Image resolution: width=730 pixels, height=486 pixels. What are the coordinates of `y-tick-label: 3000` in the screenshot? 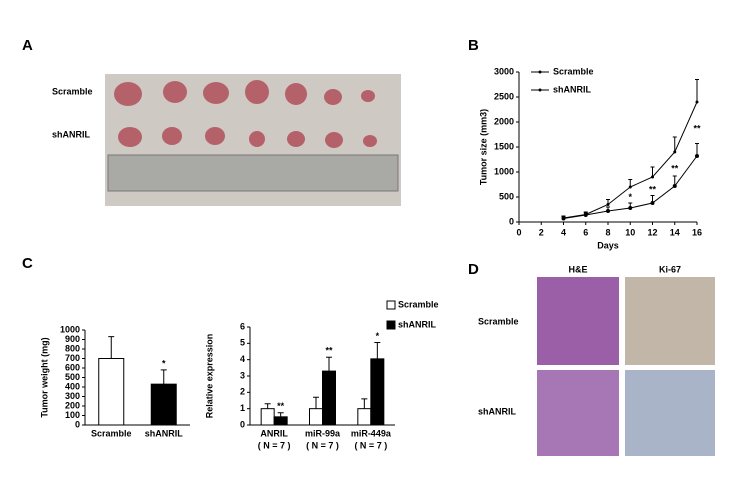 It's located at (504, 71).